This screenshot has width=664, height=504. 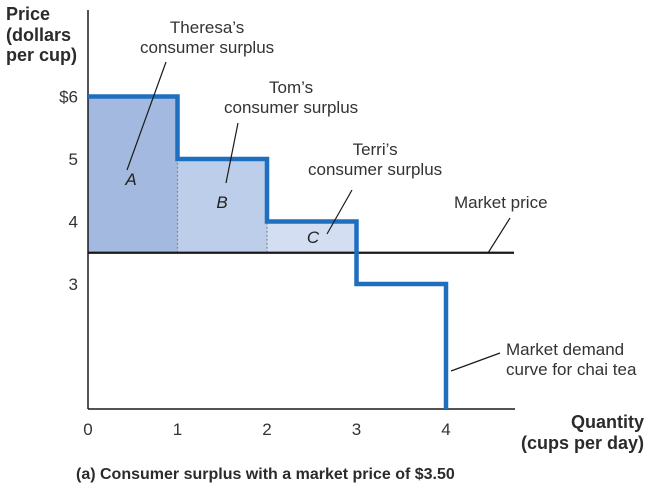 What do you see at coordinates (146, 116) in the screenshot?
I see `leader-theresa` at bounding box center [146, 116].